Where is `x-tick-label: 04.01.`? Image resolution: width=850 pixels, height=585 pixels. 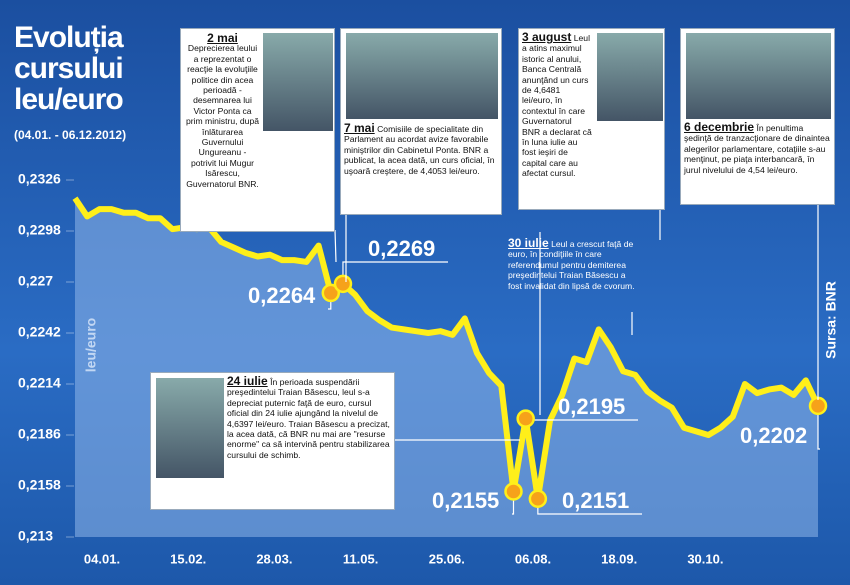
x-tick-label: 04.01. is located at coordinates (102, 558).